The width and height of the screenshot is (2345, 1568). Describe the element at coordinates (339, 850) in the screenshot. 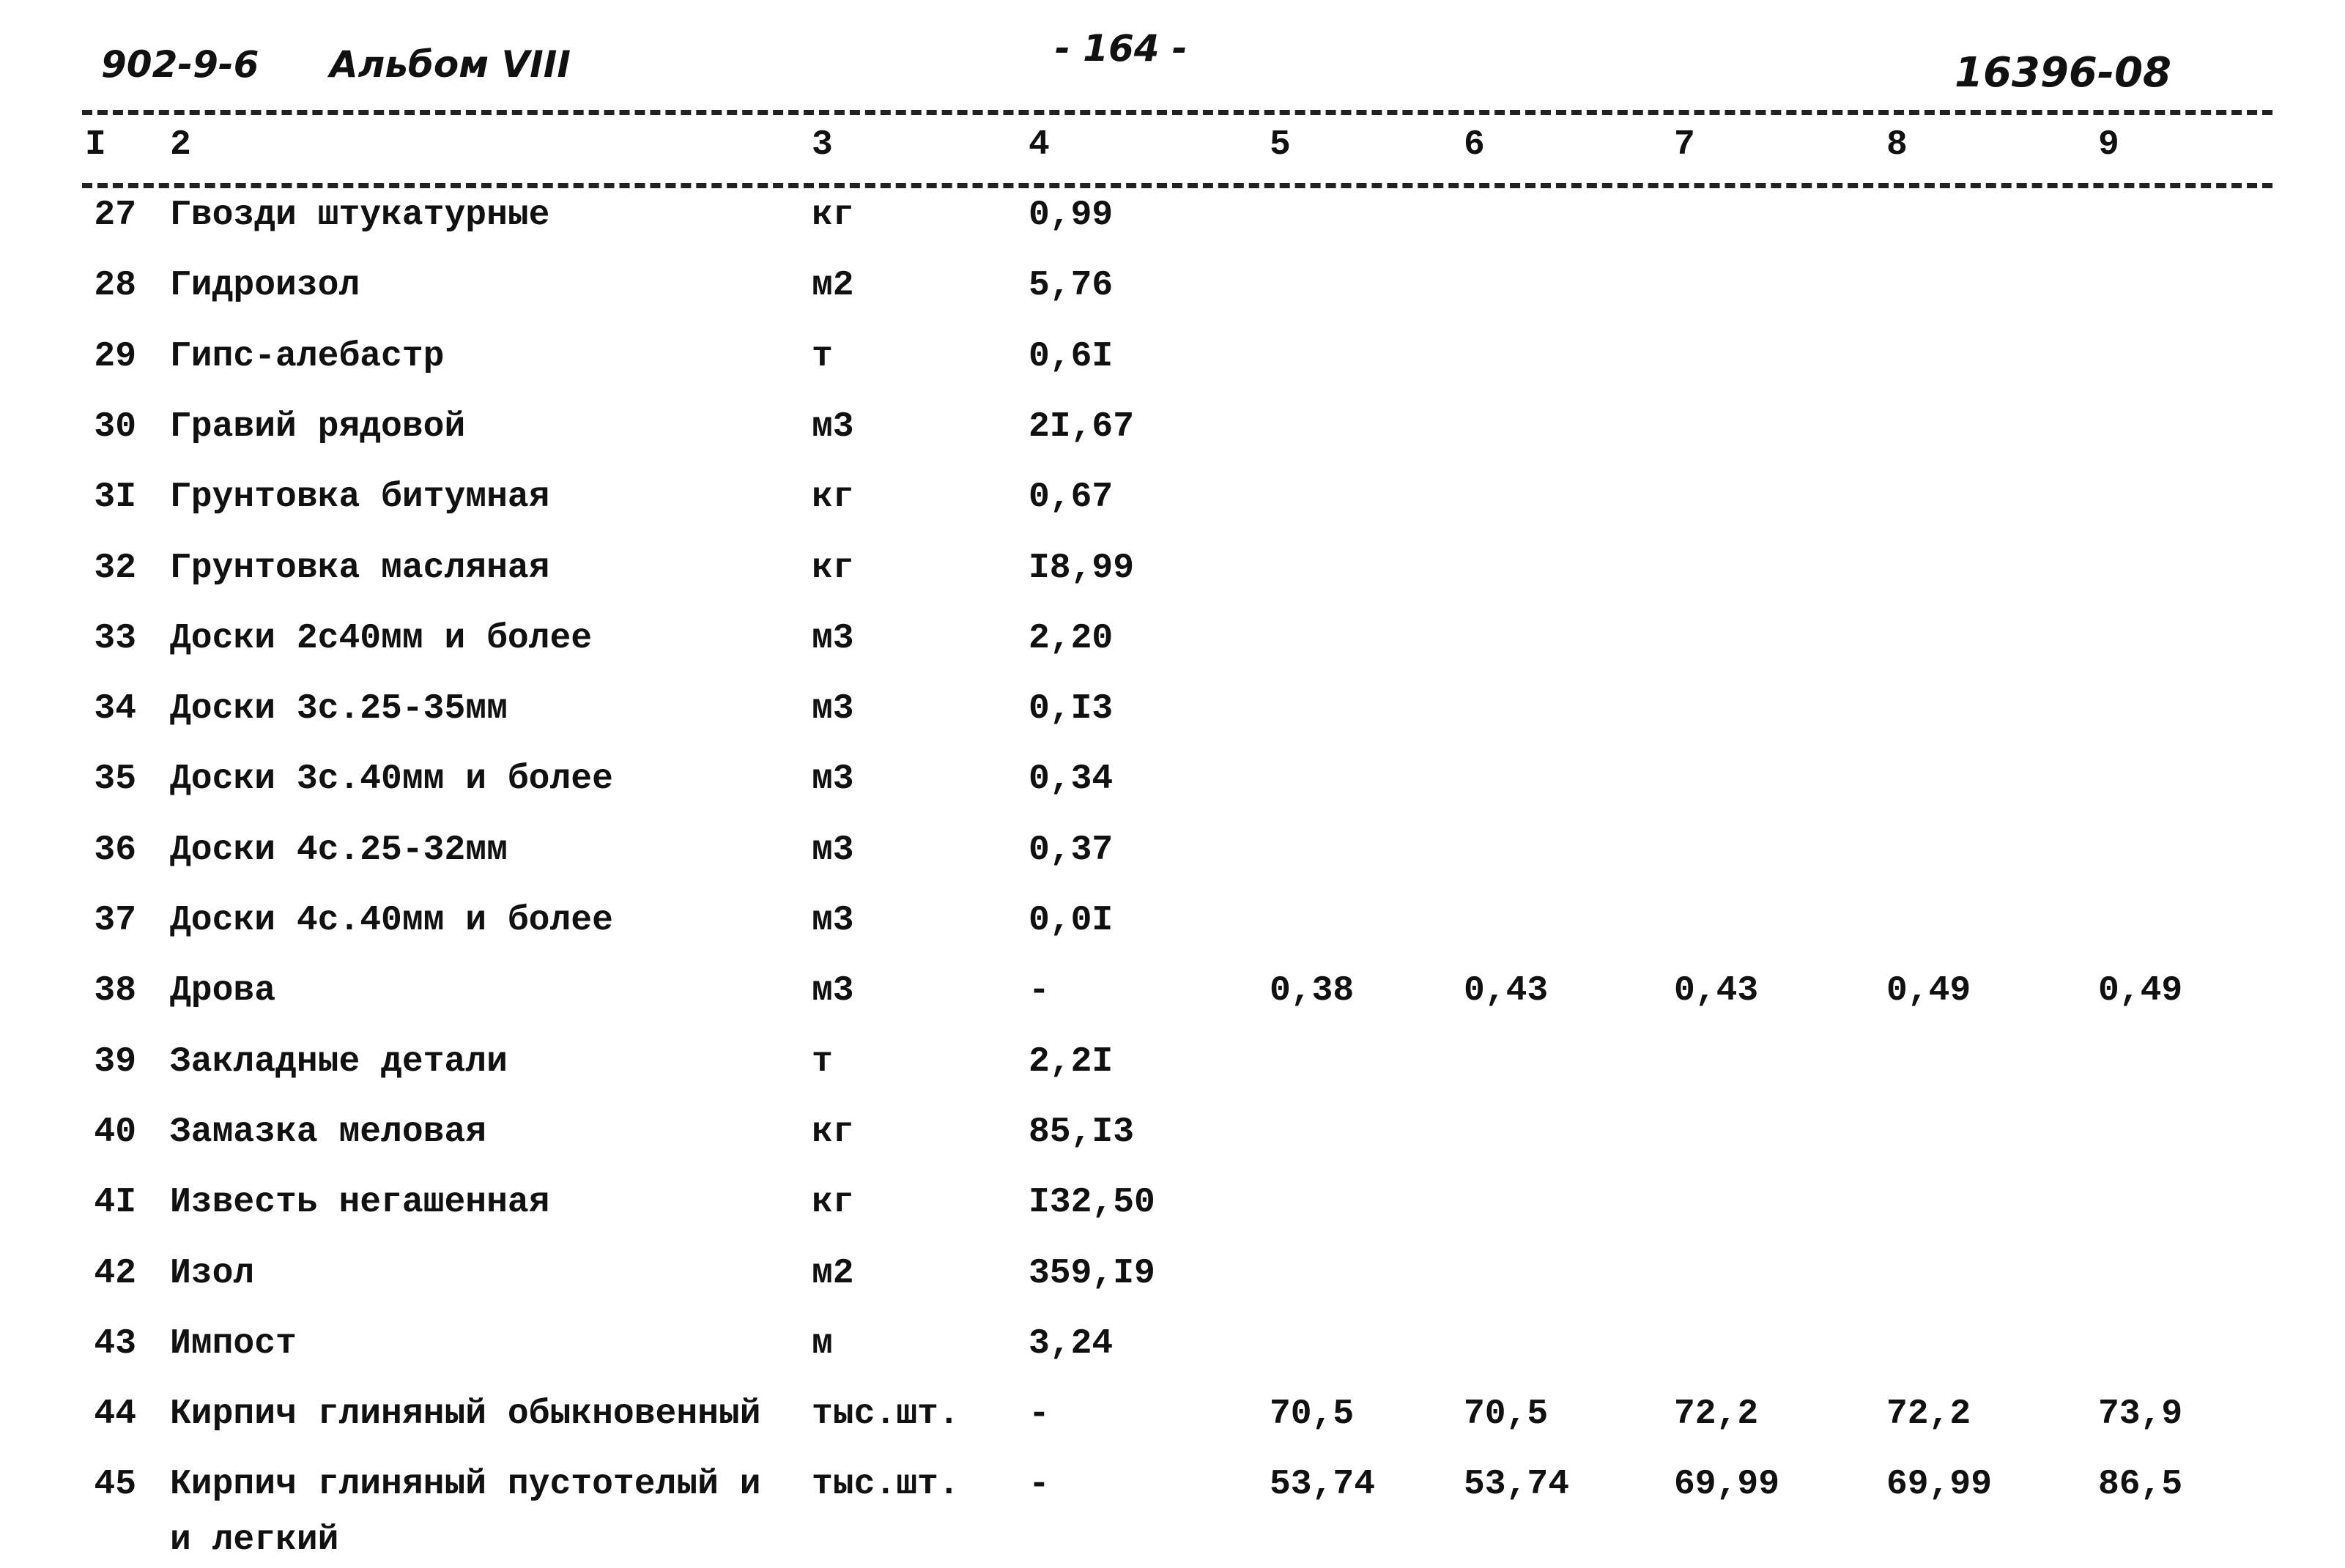

I see `material-name: Доски 4с.25-32мм` at that location.